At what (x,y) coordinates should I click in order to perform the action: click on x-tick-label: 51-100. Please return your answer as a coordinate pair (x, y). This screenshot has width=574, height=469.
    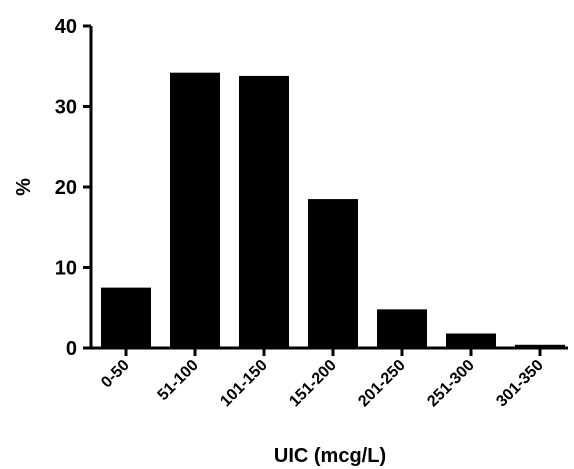
    Looking at the image, I should click on (178, 380).